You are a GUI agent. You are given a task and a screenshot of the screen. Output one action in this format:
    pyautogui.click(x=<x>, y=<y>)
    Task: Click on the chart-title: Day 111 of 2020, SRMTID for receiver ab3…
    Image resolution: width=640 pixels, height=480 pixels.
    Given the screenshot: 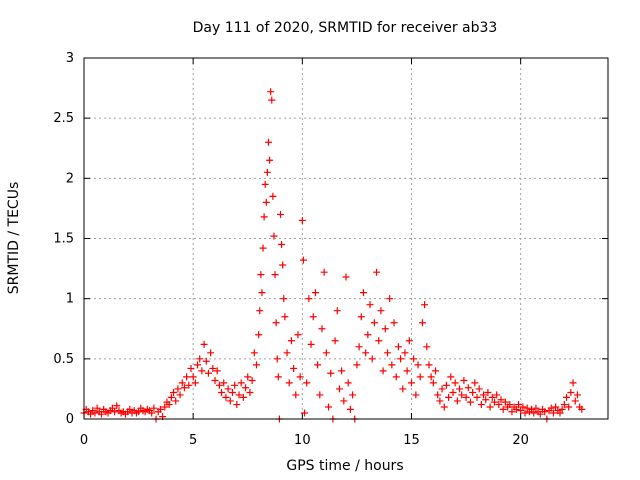 What is the action you would take?
    pyautogui.click(x=345, y=28)
    